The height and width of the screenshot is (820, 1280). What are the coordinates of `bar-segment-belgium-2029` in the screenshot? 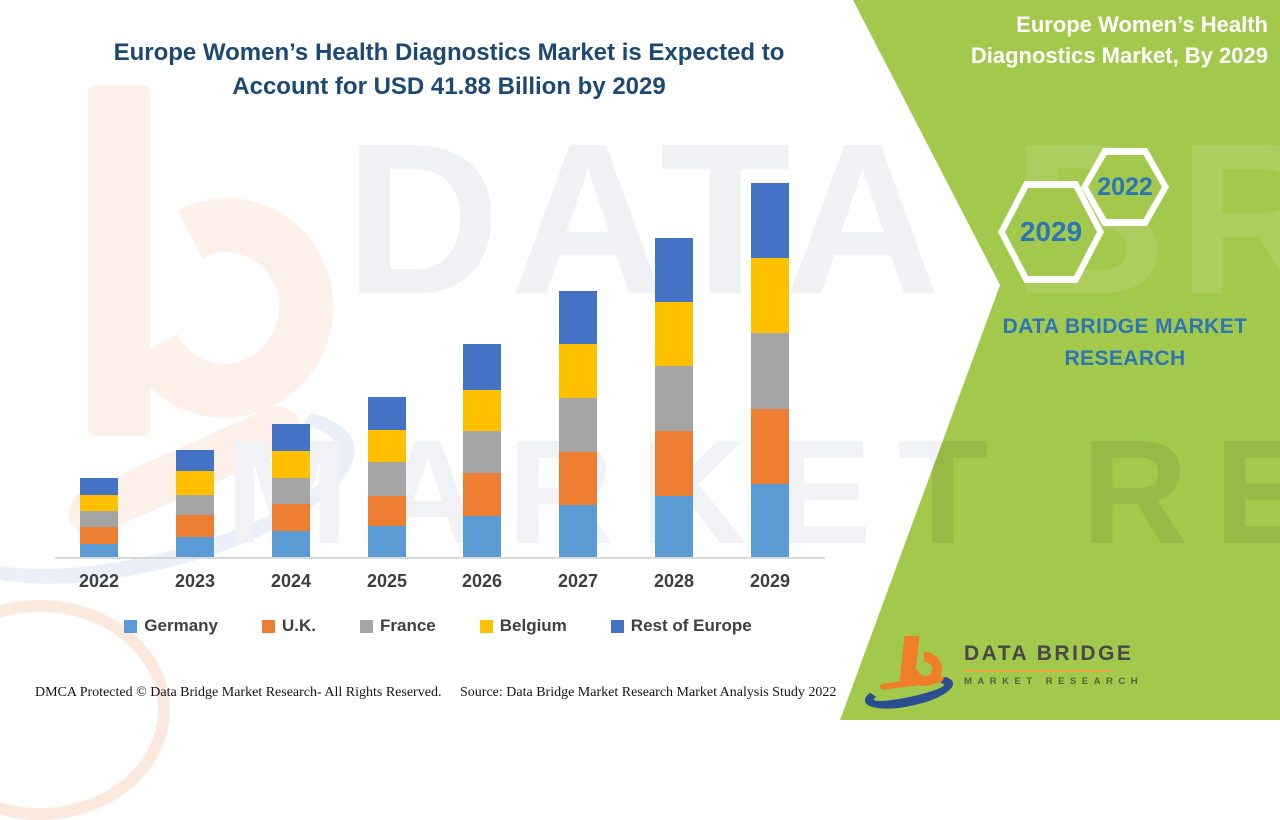 It's located at (770, 296).